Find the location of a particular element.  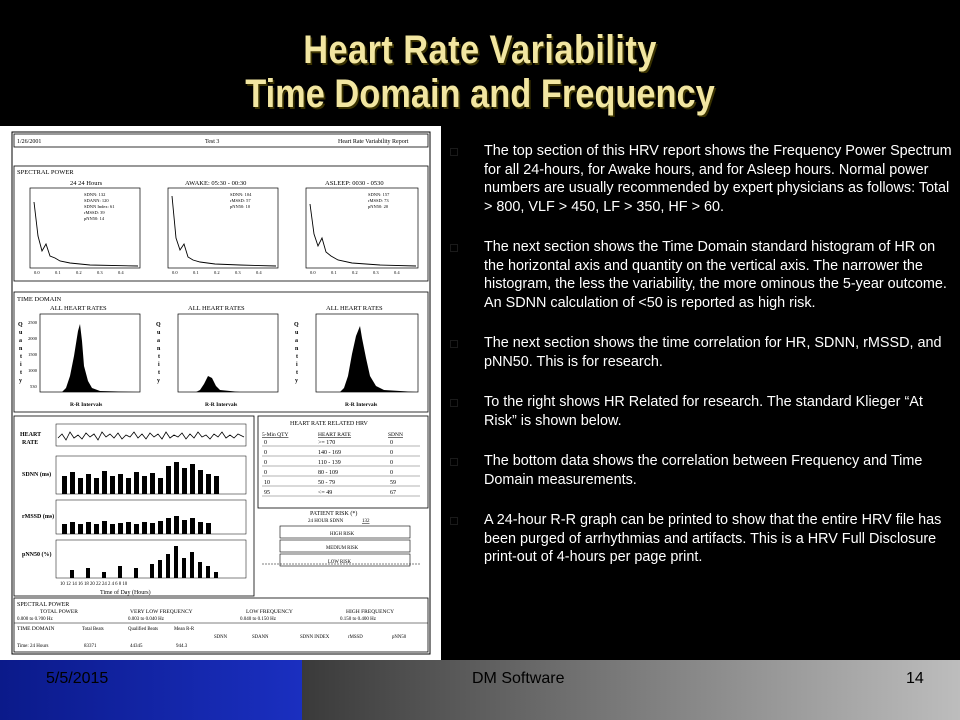

footer-blue-band is located at coordinates (151, 690).